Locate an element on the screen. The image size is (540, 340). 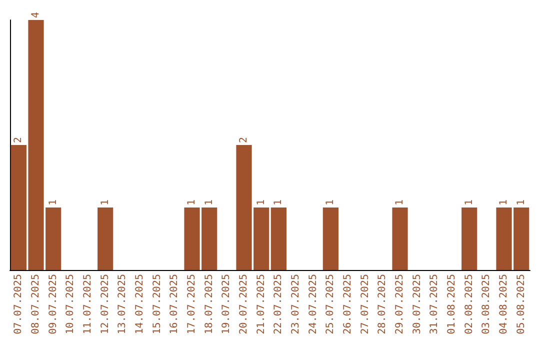
x-tick-label: 13.07.2025 is located at coordinates (122, 304).